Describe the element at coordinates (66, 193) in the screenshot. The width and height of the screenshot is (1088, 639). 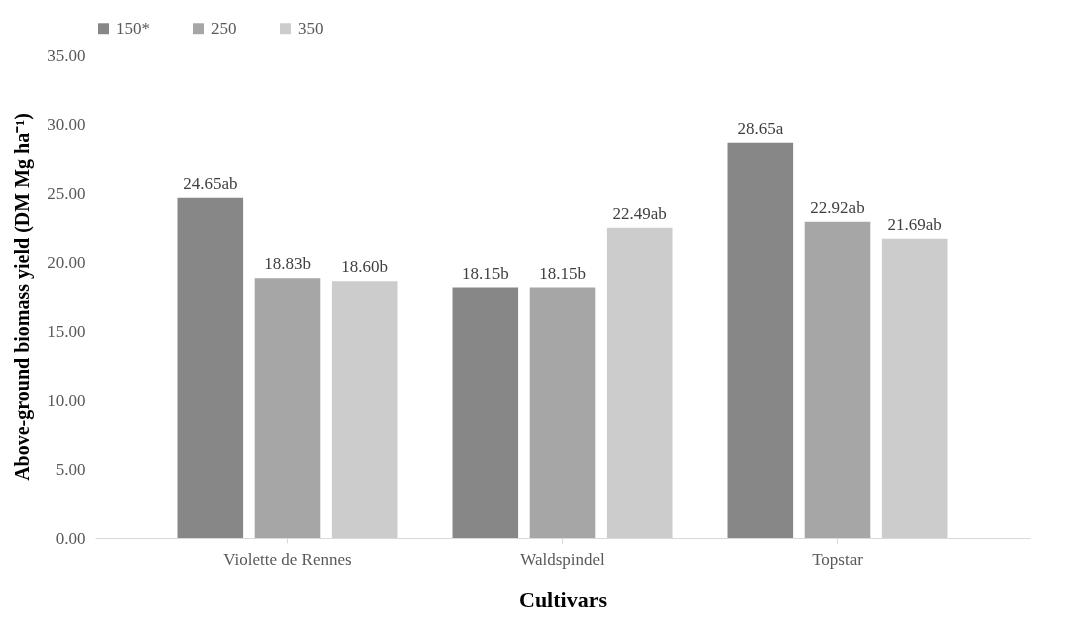
I see `y-tick-label: 25.00` at that location.